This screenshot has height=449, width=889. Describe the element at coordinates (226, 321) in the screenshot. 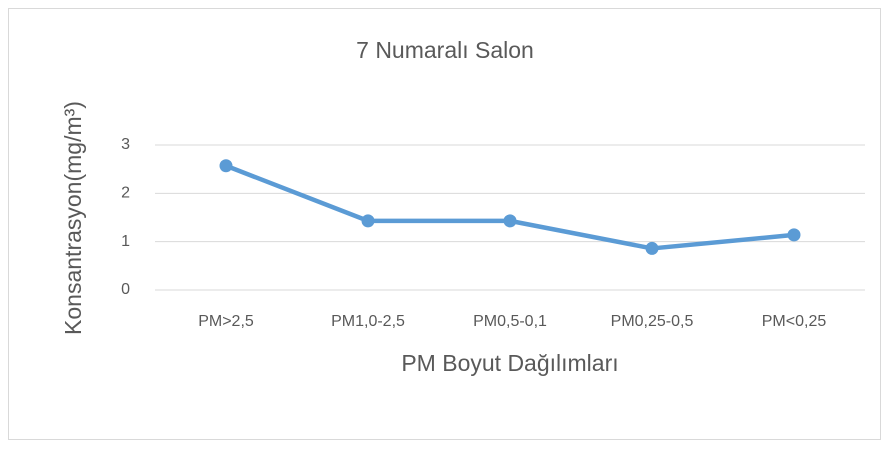

I see `x-tick-label: PM>2,5` at that location.